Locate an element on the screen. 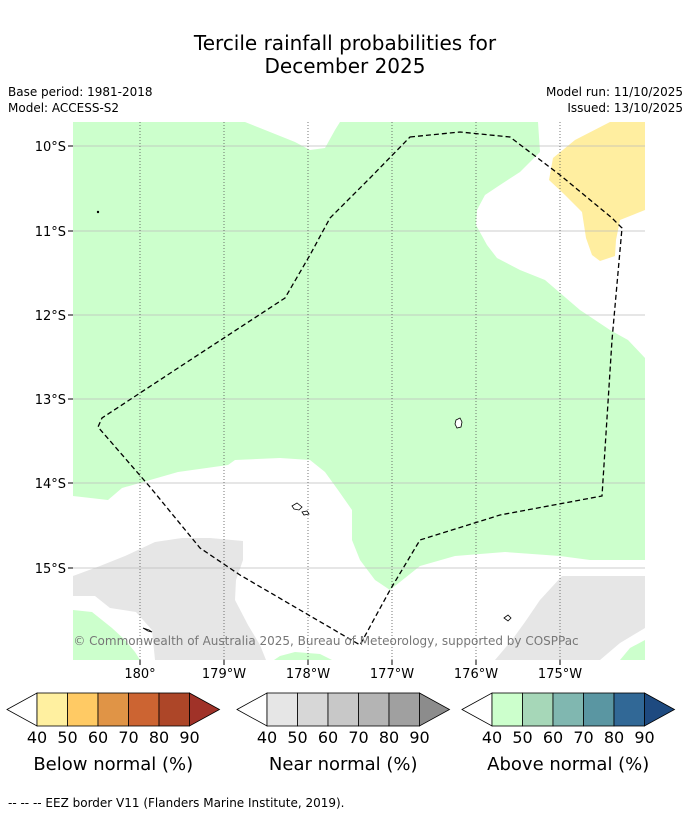 The width and height of the screenshot is (690, 816). longitude-labels: 180° 179°W 178°W 177°W 176°W 175°W is located at coordinates (353, 674).